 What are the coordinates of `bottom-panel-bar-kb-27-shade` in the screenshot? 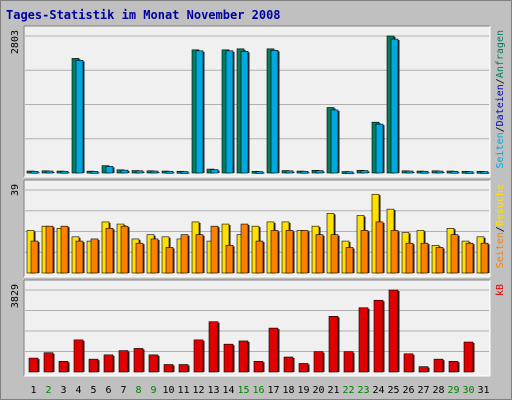 It's located at (429, 369).